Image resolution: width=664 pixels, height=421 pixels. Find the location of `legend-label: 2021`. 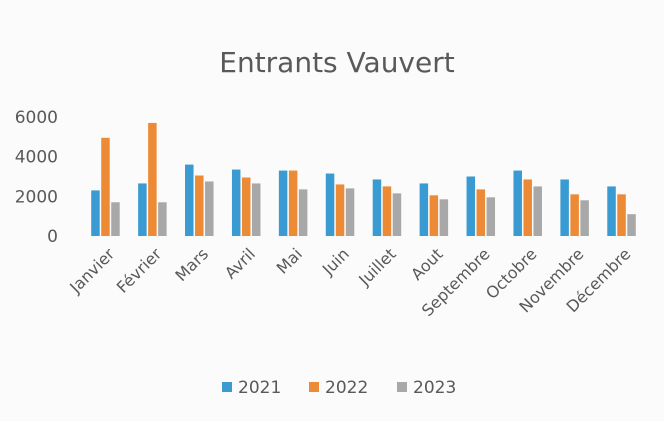

legend-label: 2021 is located at coordinates (259, 388).